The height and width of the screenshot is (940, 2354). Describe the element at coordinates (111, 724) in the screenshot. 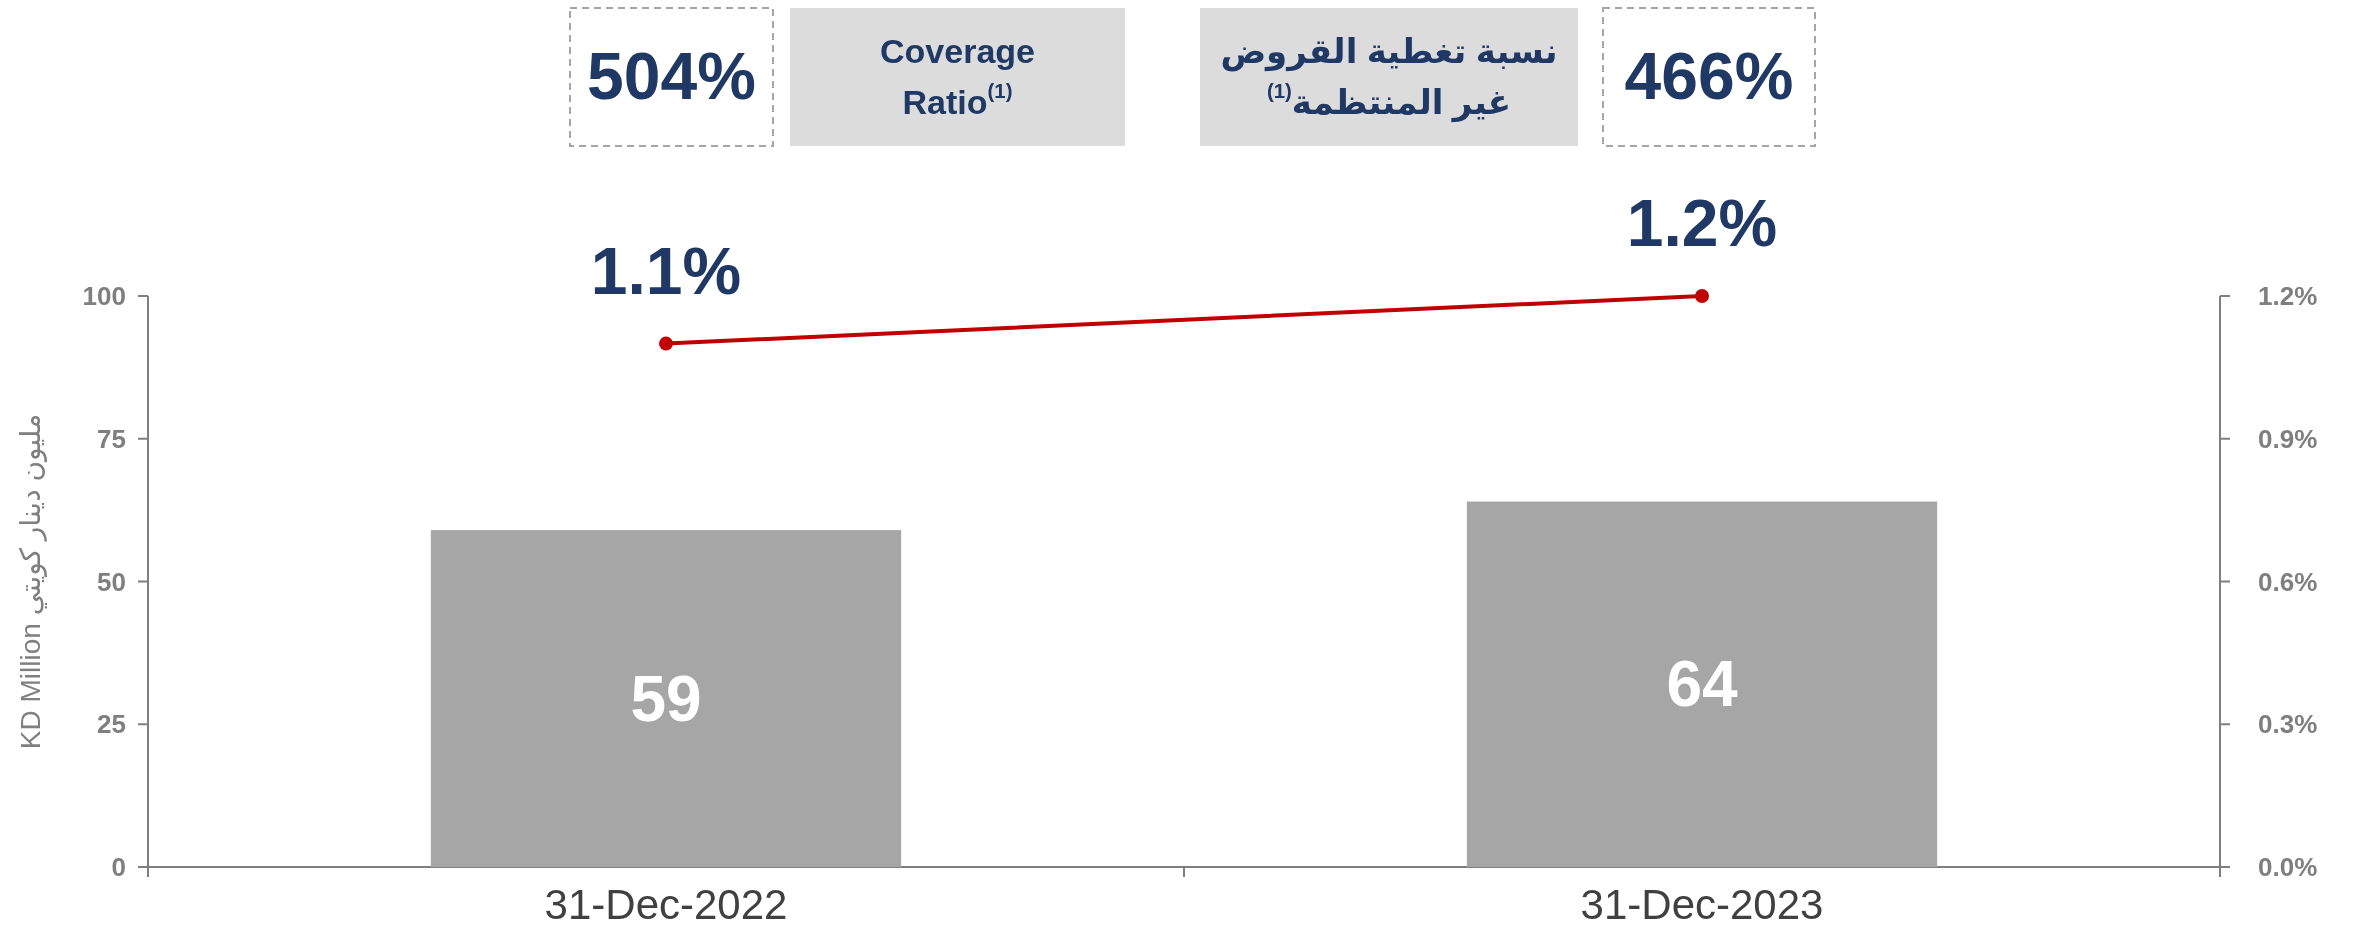

I see `y-tick-label: 25` at that location.